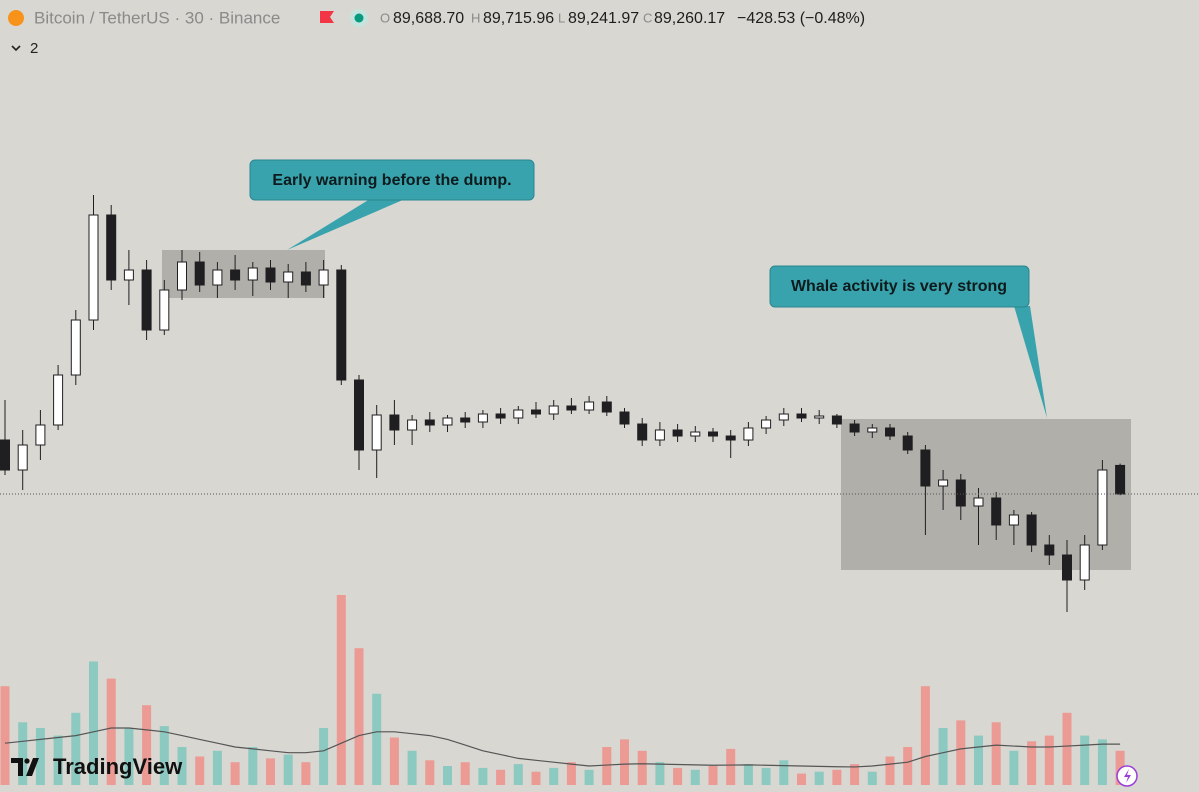  Describe the element at coordinates (327, 17) in the screenshot. I see `flag-icon` at that location.